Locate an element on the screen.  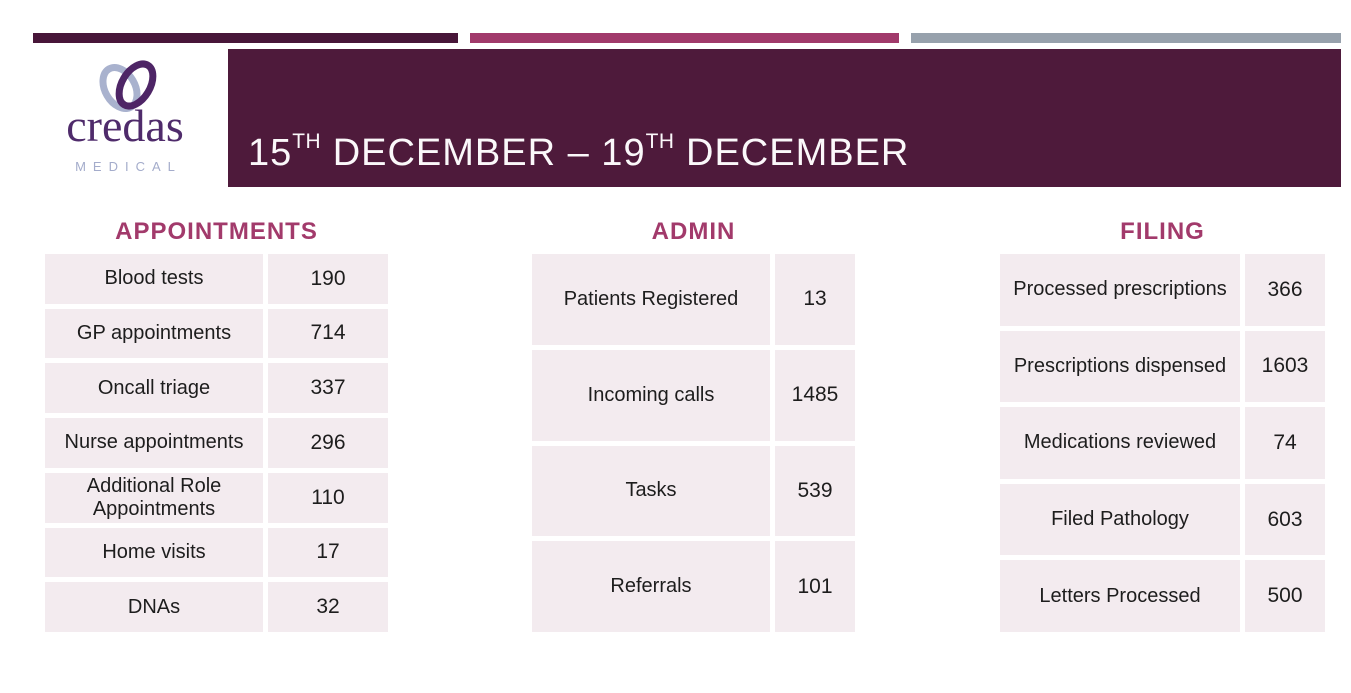
row-value: 714 is located at coordinates (328, 333).